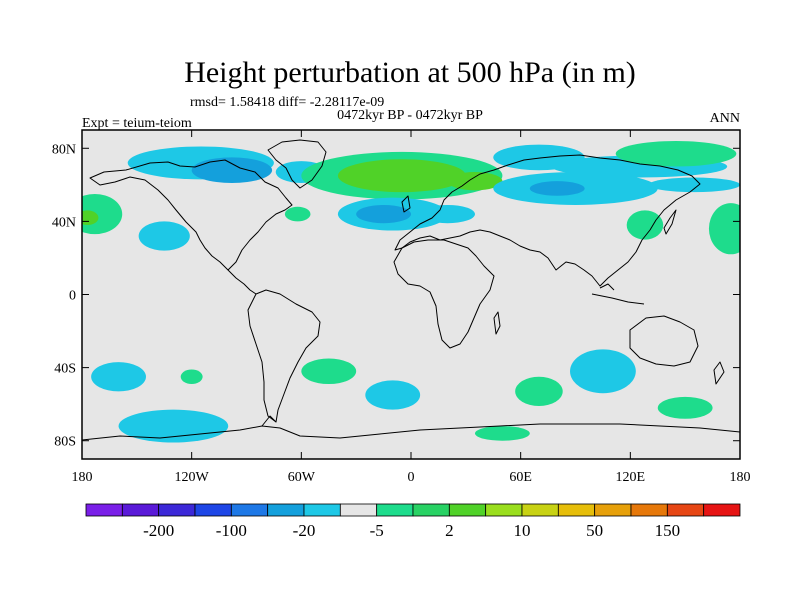 The image size is (800, 605). I want to click on colorbar-label: 10, so click(522, 530).